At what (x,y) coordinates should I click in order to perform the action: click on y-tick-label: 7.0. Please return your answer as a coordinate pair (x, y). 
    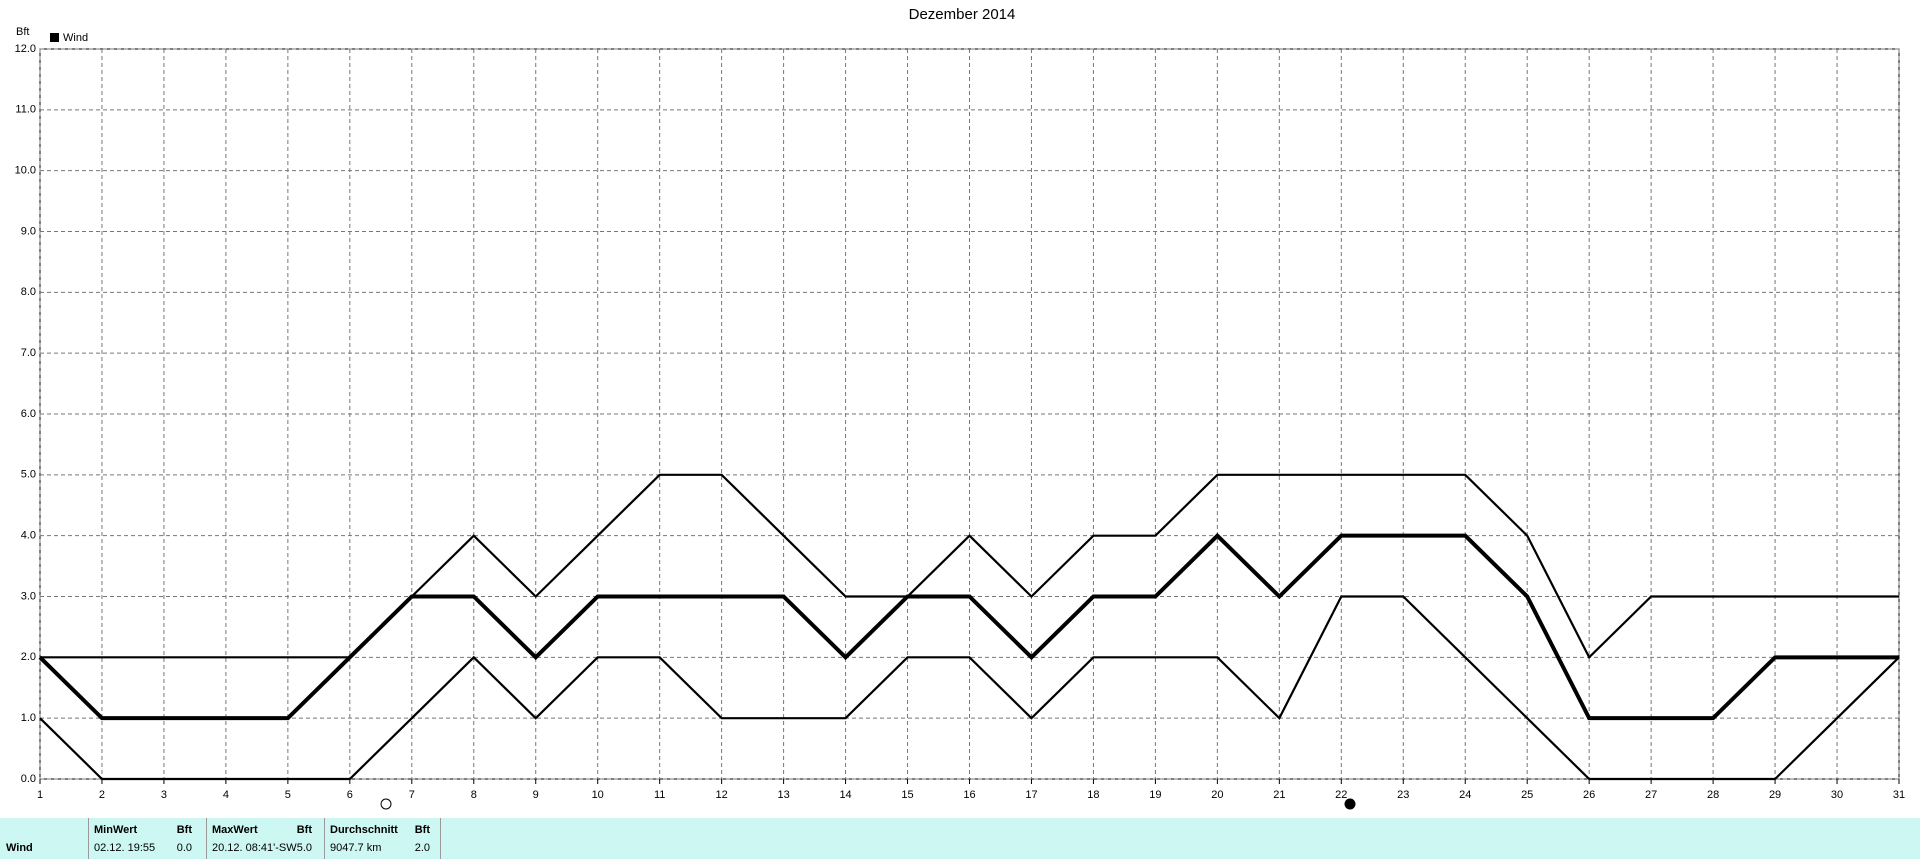
    Looking at the image, I should click on (28, 353).